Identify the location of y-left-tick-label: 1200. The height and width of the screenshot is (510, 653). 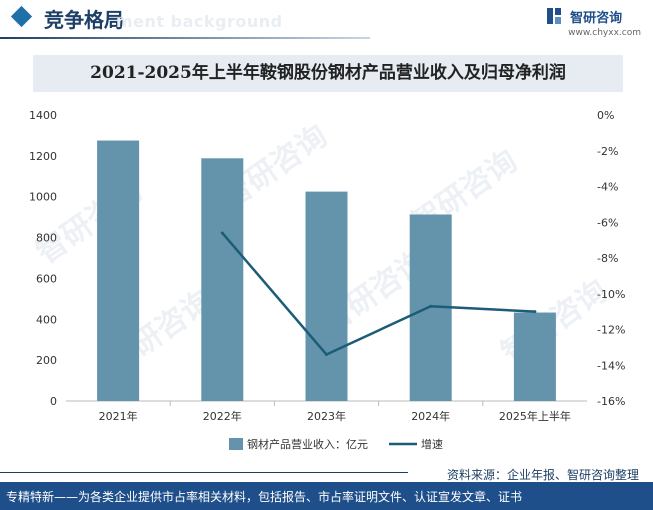
(43, 156).